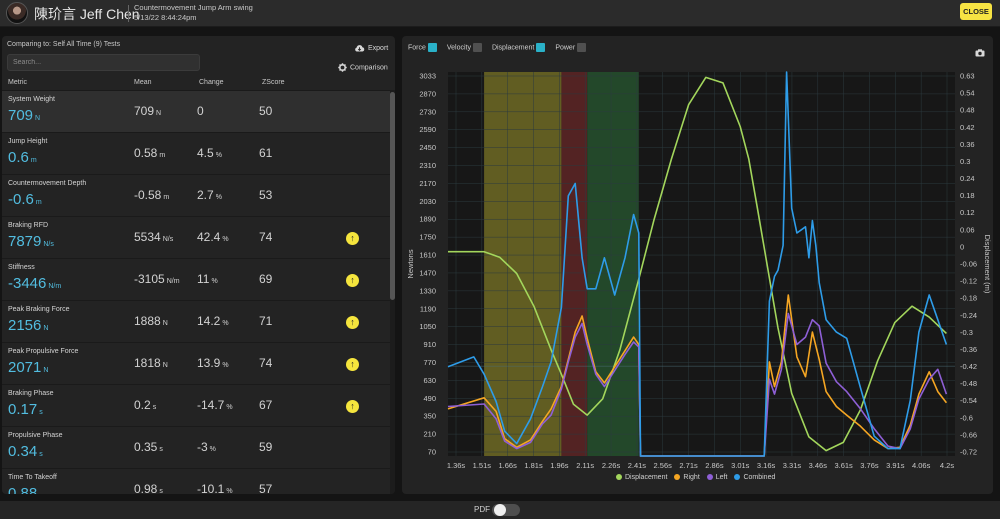 The height and width of the screenshot is (519, 1000). I want to click on toggle-displacement: Displacement, so click(521, 47).